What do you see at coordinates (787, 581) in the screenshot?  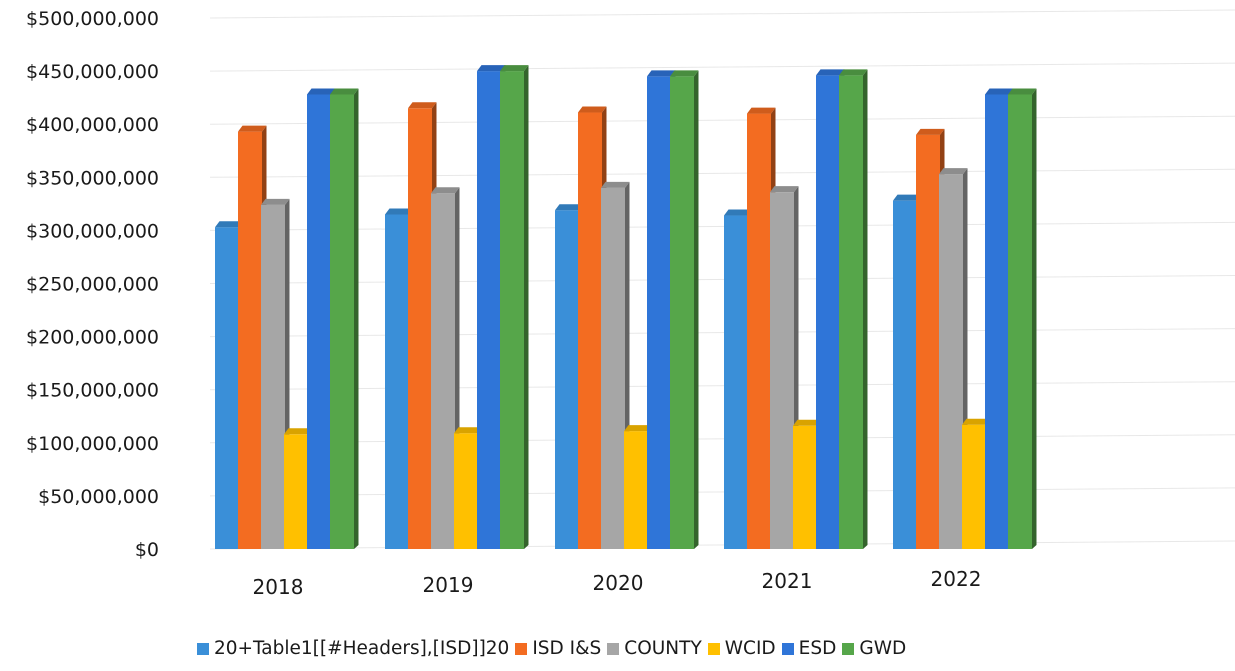 I see `x-tick-label: 2021` at bounding box center [787, 581].